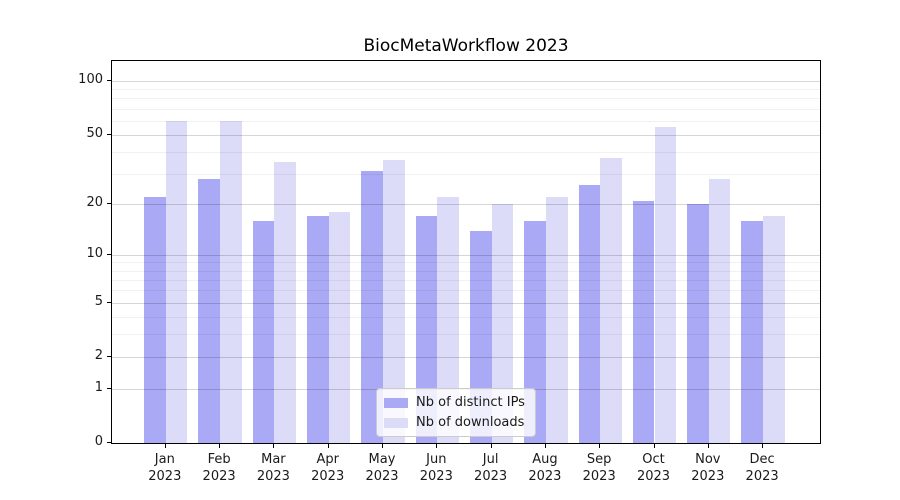  I want to click on x-tick-label: Apr 2023, so click(328, 468).